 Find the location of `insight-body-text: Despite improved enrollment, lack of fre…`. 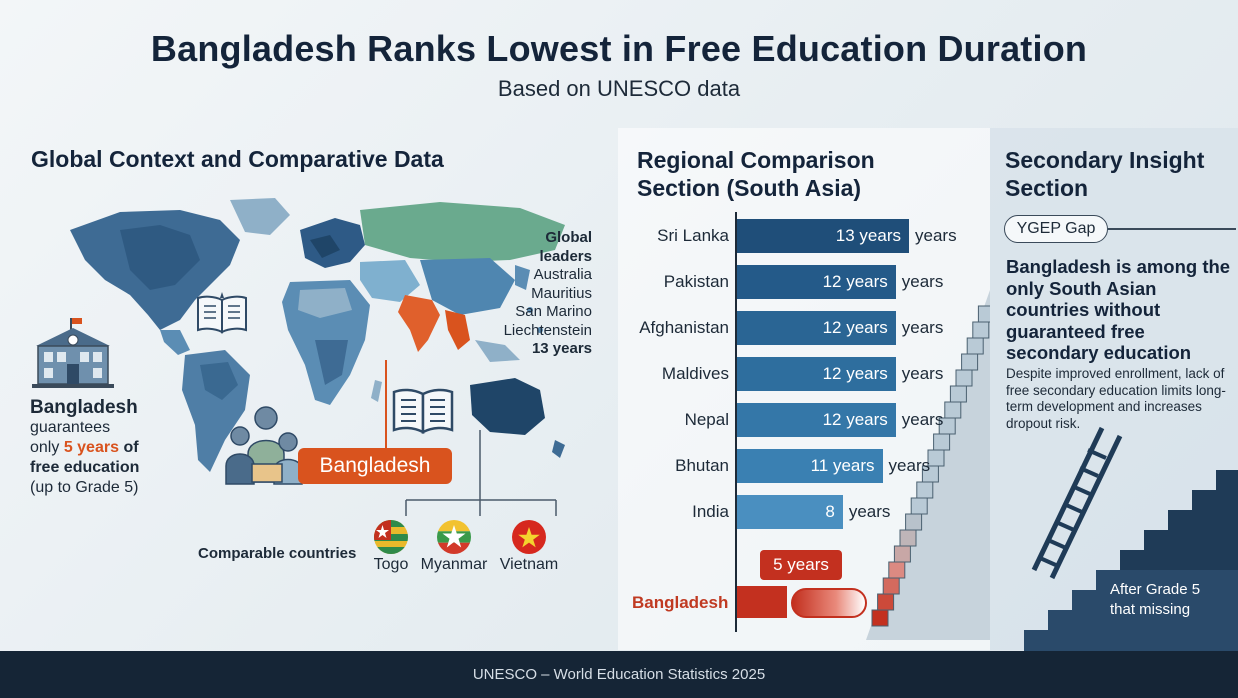

insight-body-text: Despite improved enrollment, lack of fre… is located at coordinates (1116, 398).